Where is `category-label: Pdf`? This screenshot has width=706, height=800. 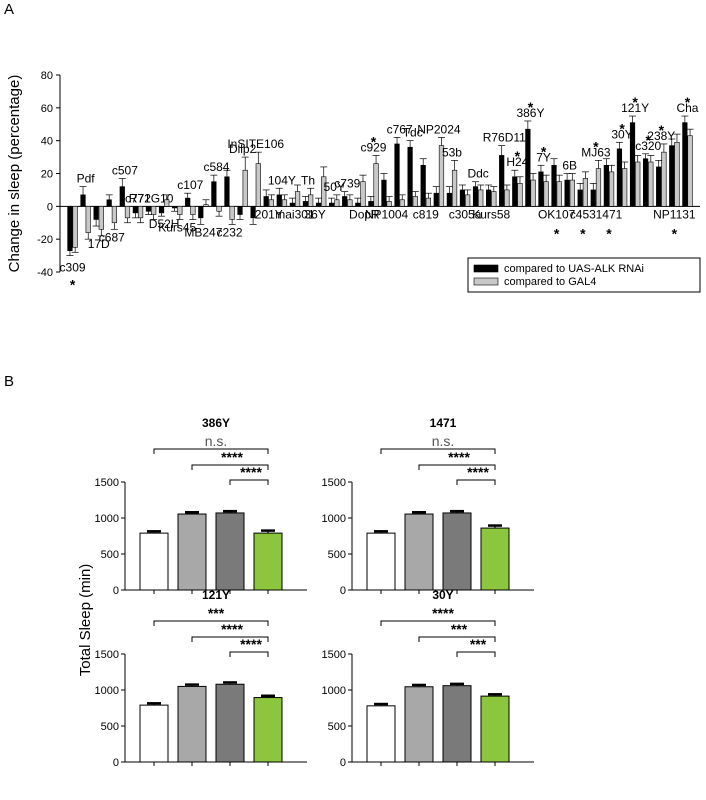
category-label: Pdf is located at coordinates (86, 179).